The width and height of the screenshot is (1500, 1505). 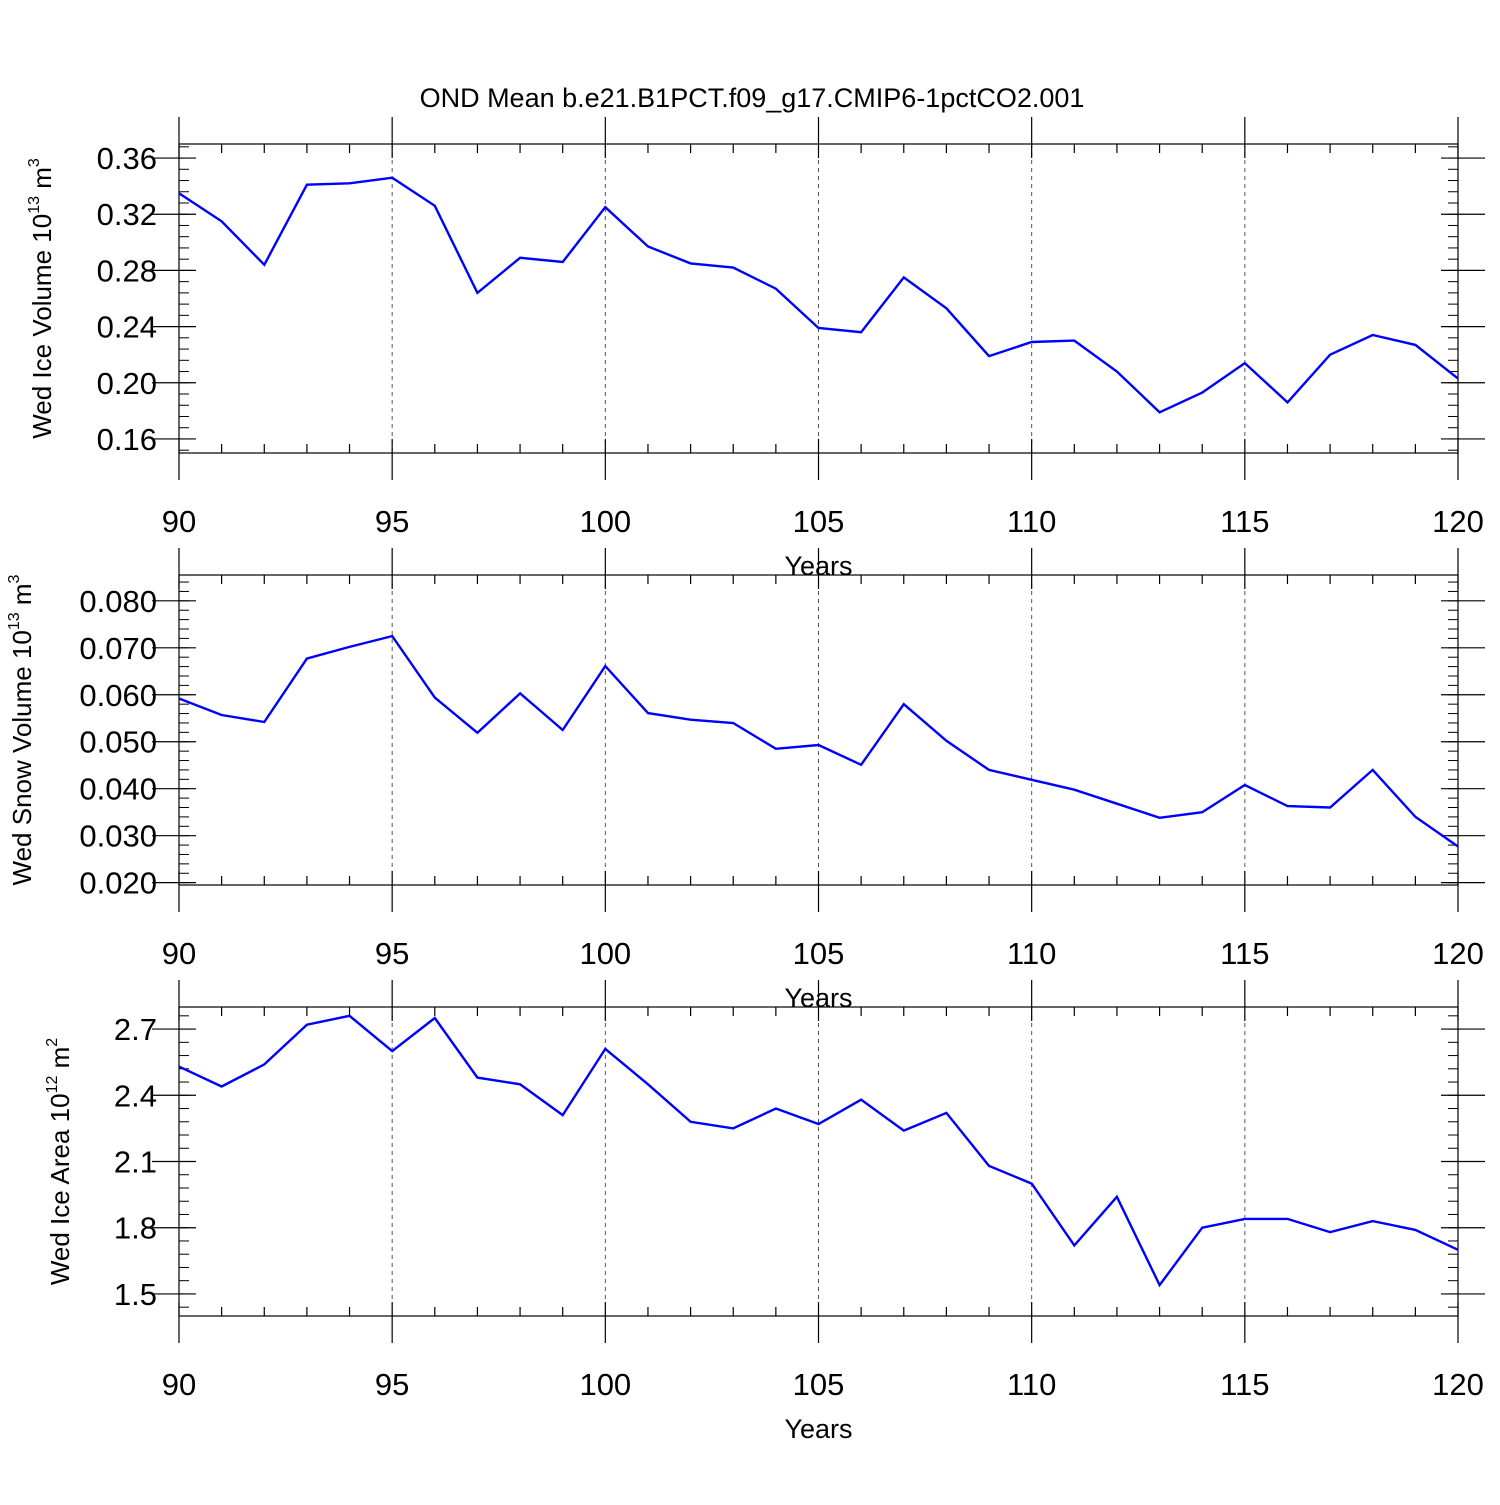 What do you see at coordinates (135, 1095) in the screenshot?
I see `y-tick-label: 2.4` at bounding box center [135, 1095].